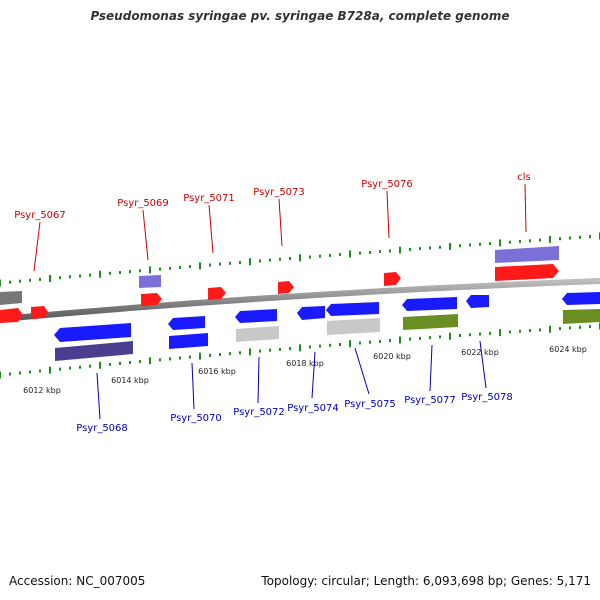 The image size is (600, 600). What do you see at coordinates (387, 184) in the screenshot?
I see `gene-label-top: Psyr_5076` at bounding box center [387, 184].